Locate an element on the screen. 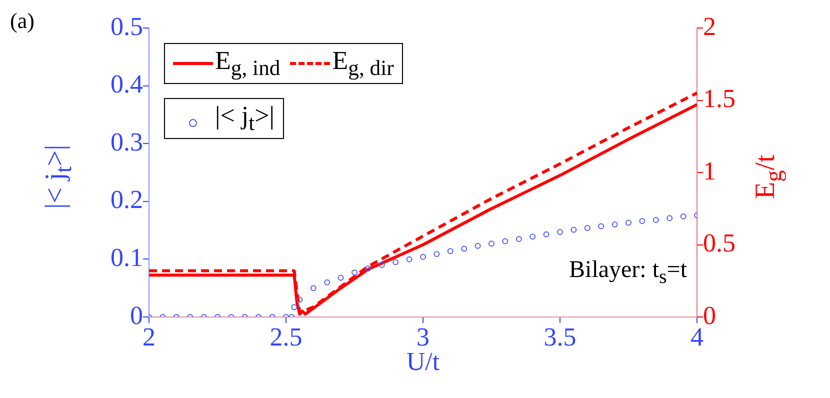 The image size is (830, 398). x-tick-label: 3.5 is located at coordinates (560, 337).